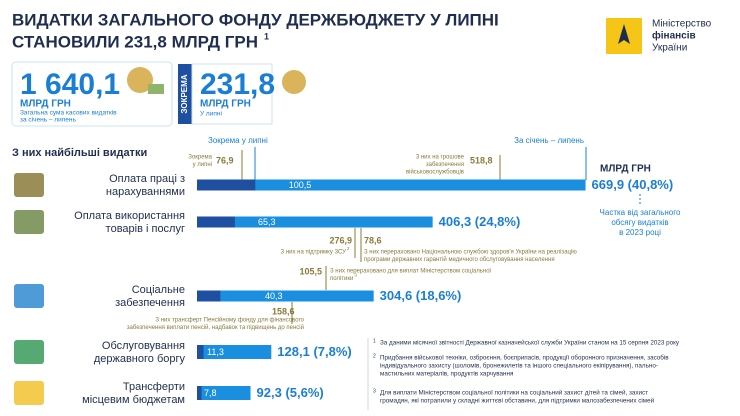 Image resolution: width=740 pixels, height=416 pixels. I want to click on unit-label: МЛРД ГРН, so click(625, 169).